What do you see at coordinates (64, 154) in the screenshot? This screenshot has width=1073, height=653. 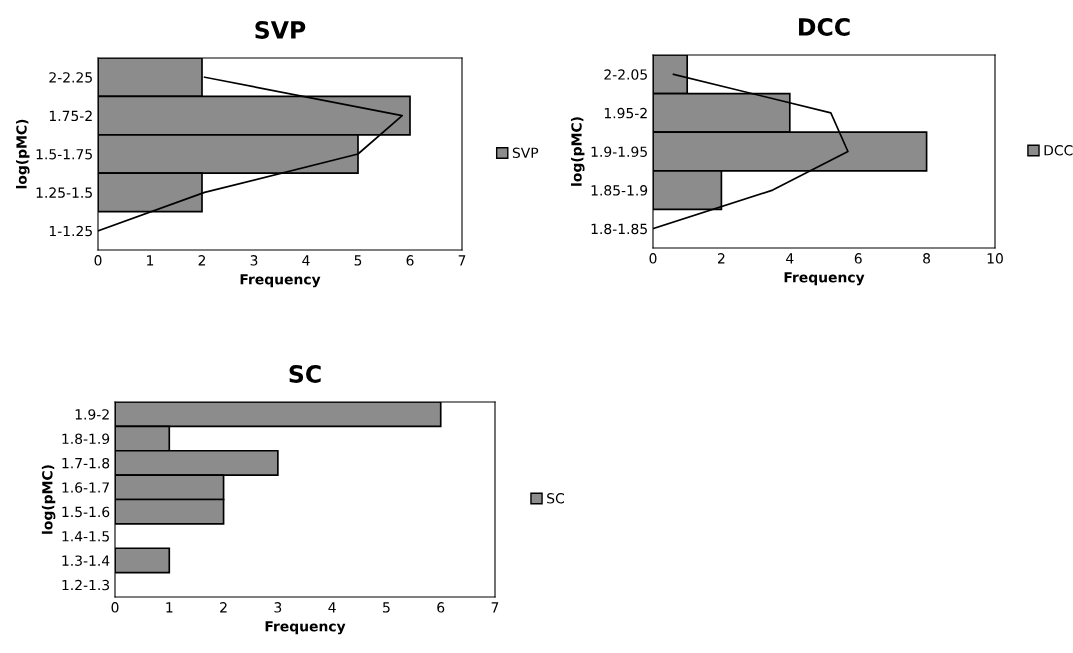 I see `y-tick-label: 1.5-1.75` at bounding box center [64, 154].